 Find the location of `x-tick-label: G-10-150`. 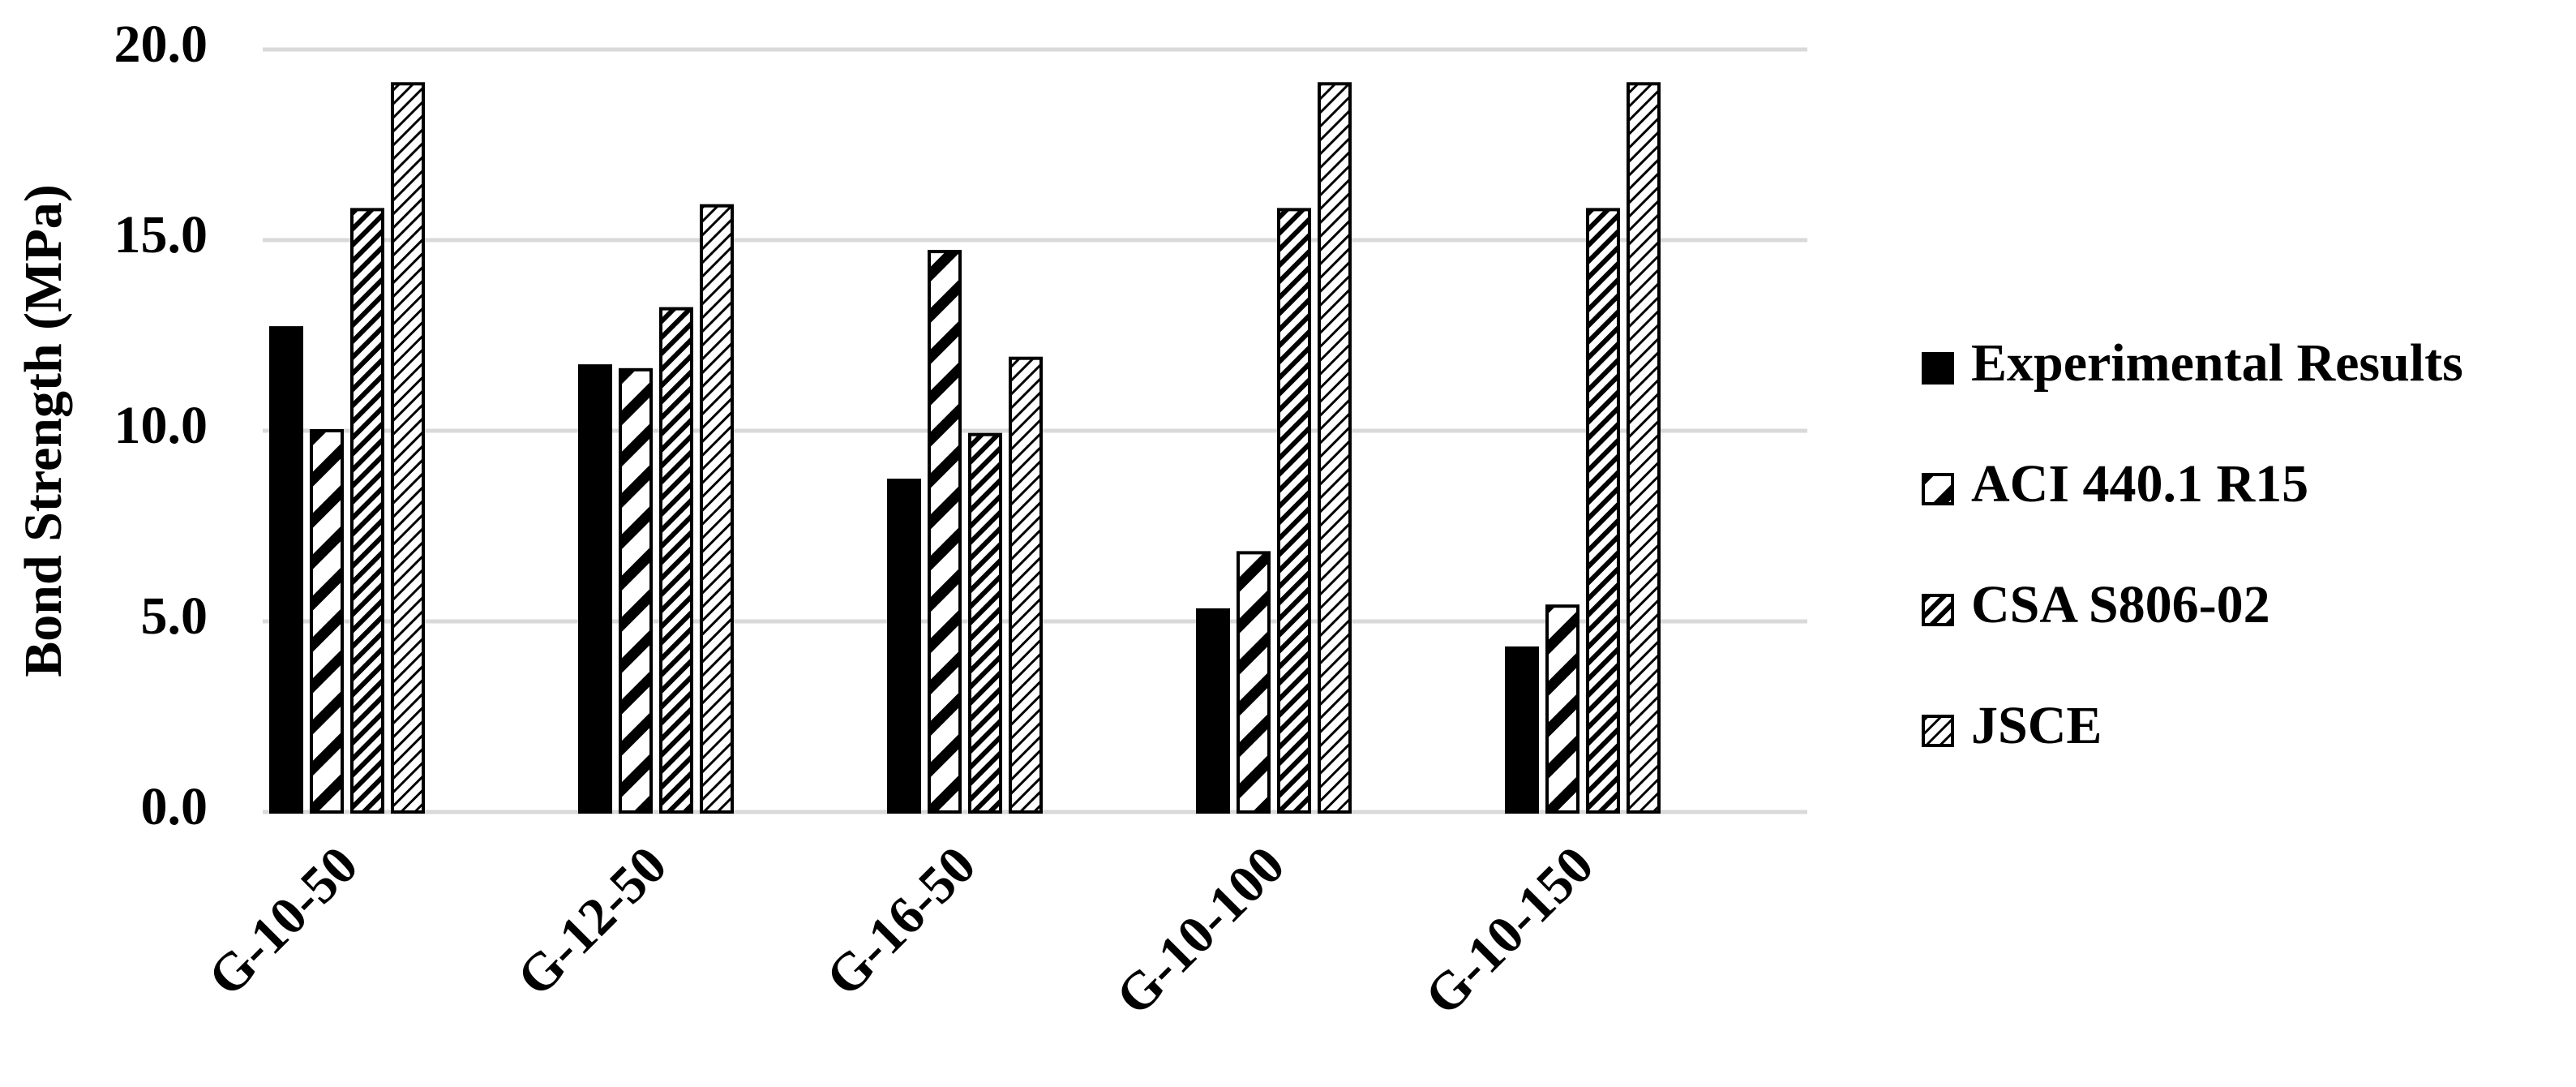

x-tick-label: G-10-150 is located at coordinates (1509, 931).